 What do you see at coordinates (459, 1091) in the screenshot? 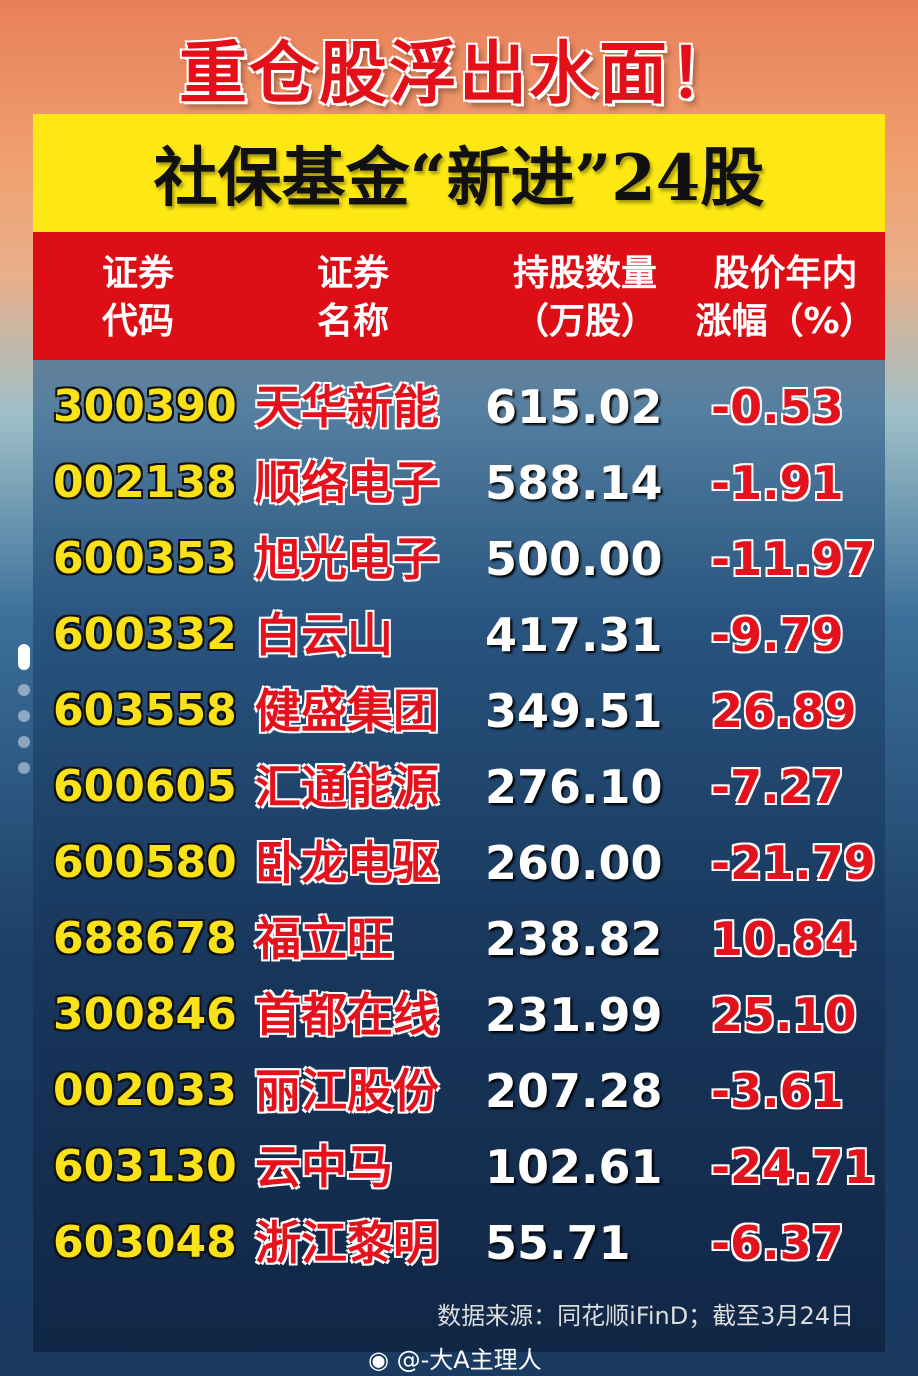
I see `table-row: 002033 丽江股份 207.28 -3.61` at bounding box center [459, 1091].